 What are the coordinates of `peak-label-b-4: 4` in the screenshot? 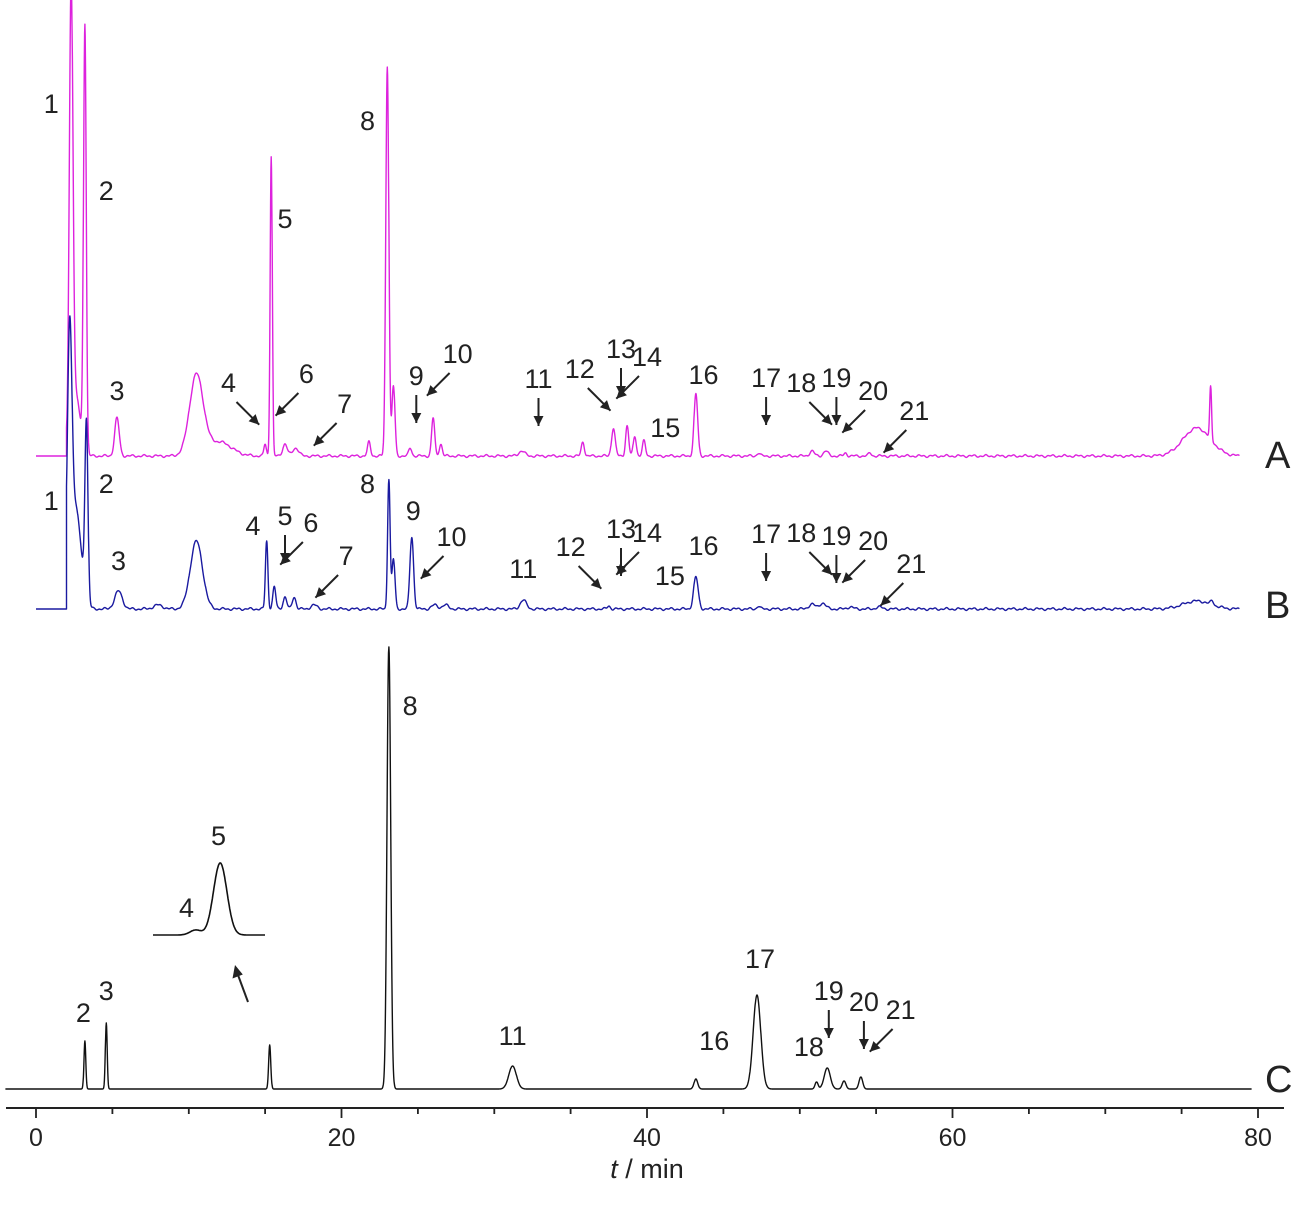 It's located at (252, 526).